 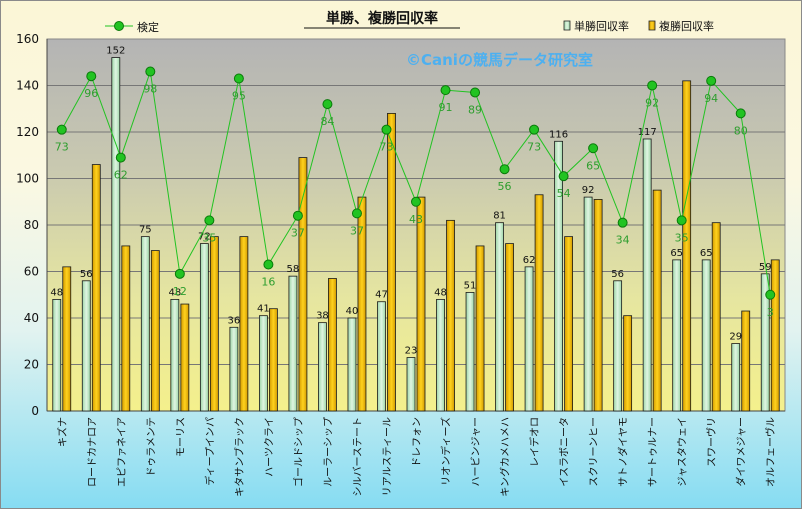 What do you see at coordinates (623, 240) in the screenshot?
I see `kentei-label: 34` at bounding box center [623, 240].